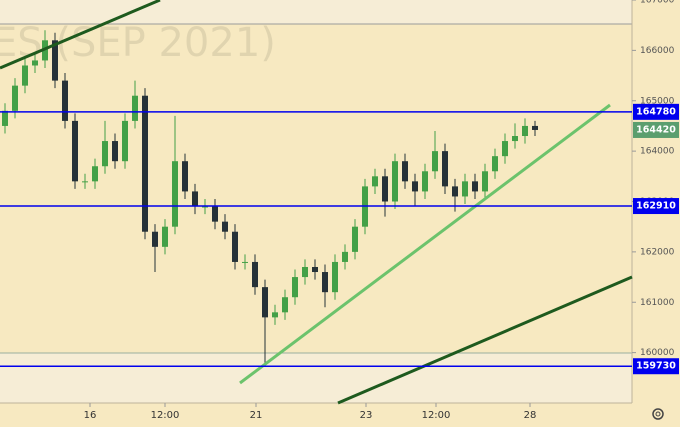  Describe the element at coordinates (256, 415) in the screenshot. I see `x-tick-label: 21` at that location.